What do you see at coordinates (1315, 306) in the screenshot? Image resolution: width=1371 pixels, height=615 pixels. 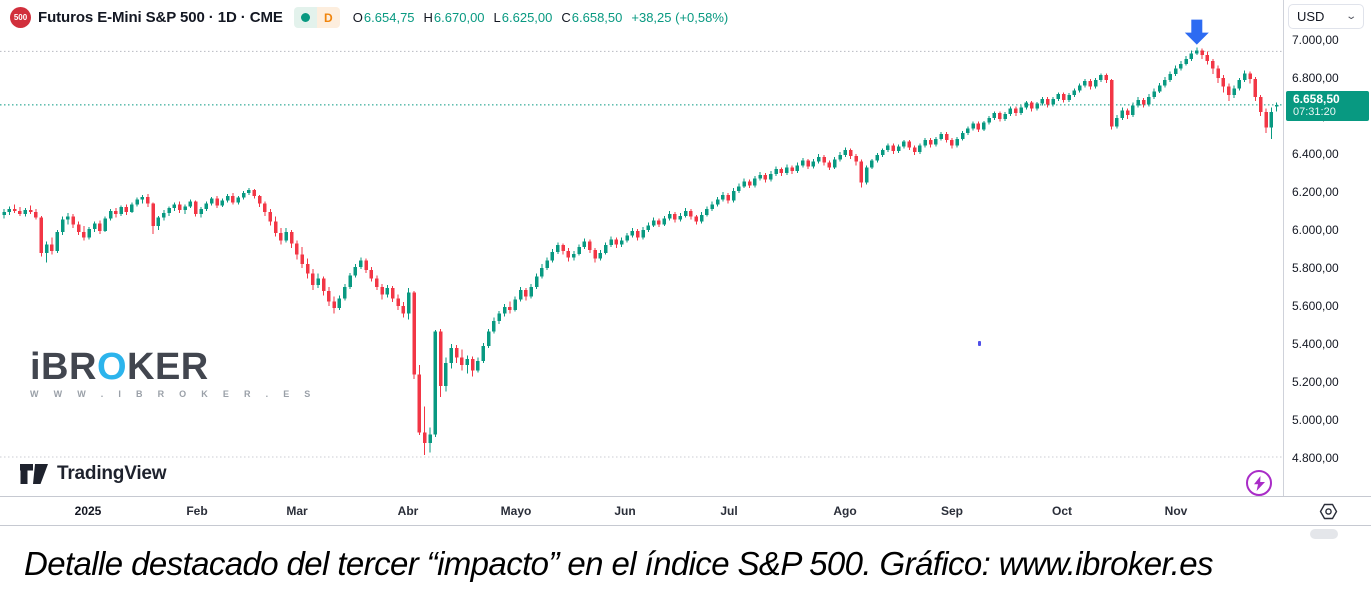 I see `price-tick-label: 5.600,00` at bounding box center [1315, 306].